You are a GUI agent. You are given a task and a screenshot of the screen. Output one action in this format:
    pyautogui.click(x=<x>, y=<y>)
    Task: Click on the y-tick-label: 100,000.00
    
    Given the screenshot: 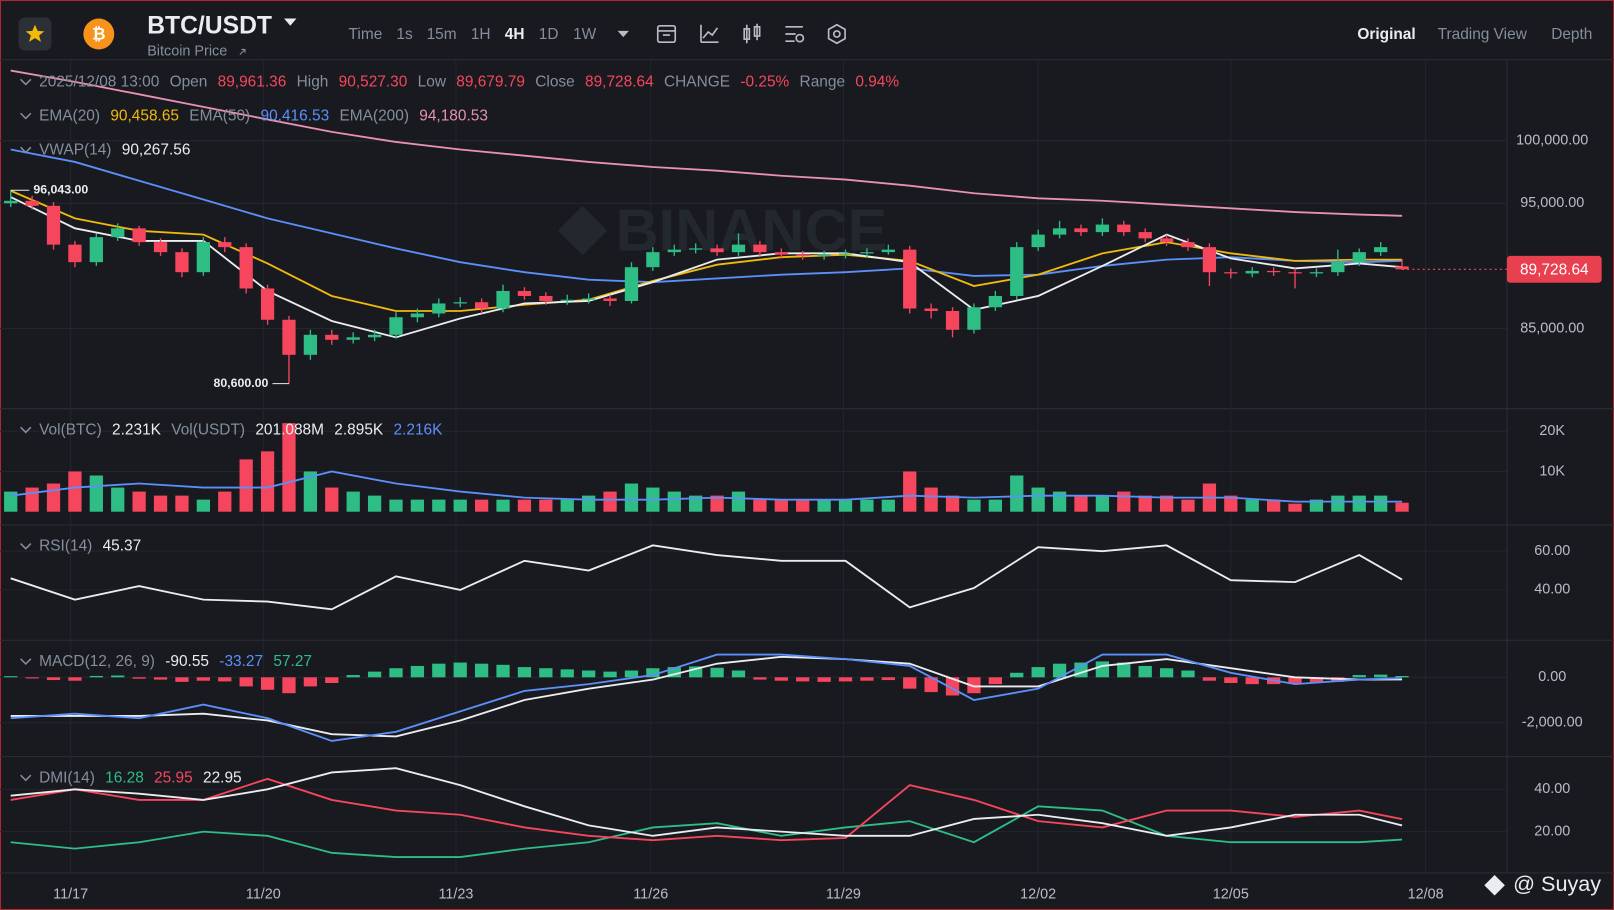 What is the action you would take?
    pyautogui.click(x=1552, y=141)
    